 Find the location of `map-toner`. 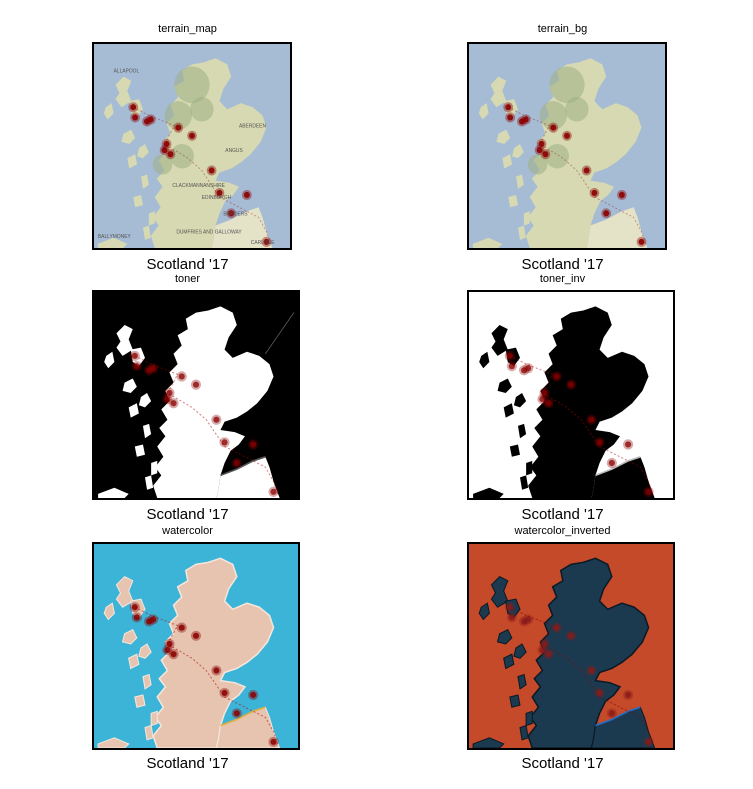

map-toner is located at coordinates (196, 395).